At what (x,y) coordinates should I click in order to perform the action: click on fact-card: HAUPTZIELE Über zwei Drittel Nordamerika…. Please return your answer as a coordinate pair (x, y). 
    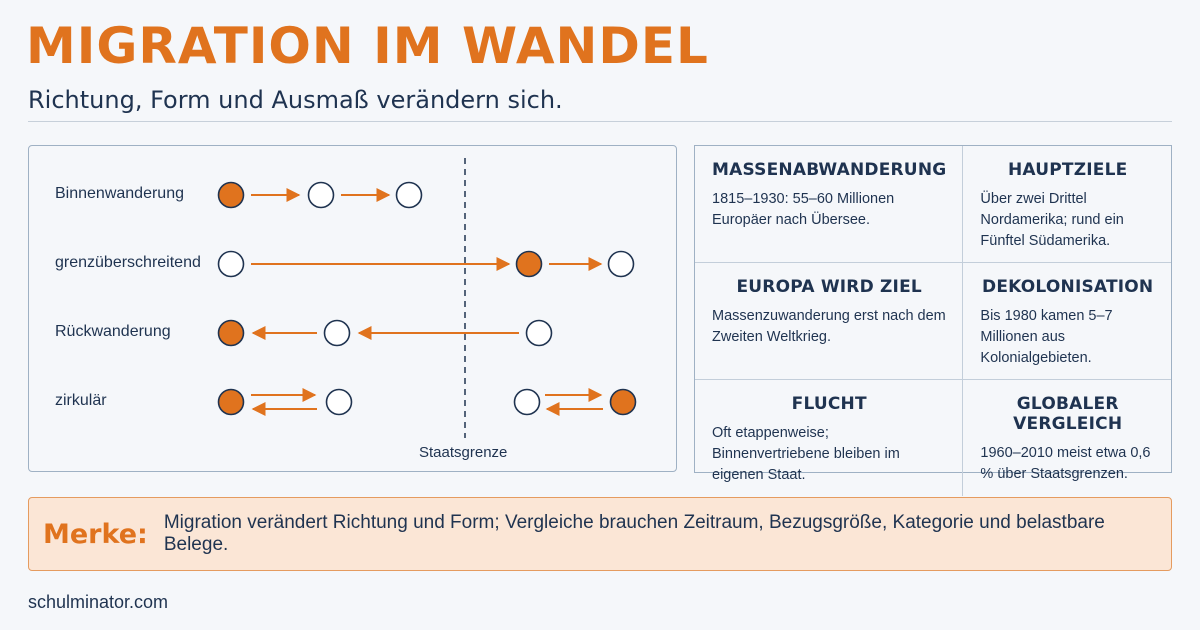
    Looking at the image, I should click on (1067, 204).